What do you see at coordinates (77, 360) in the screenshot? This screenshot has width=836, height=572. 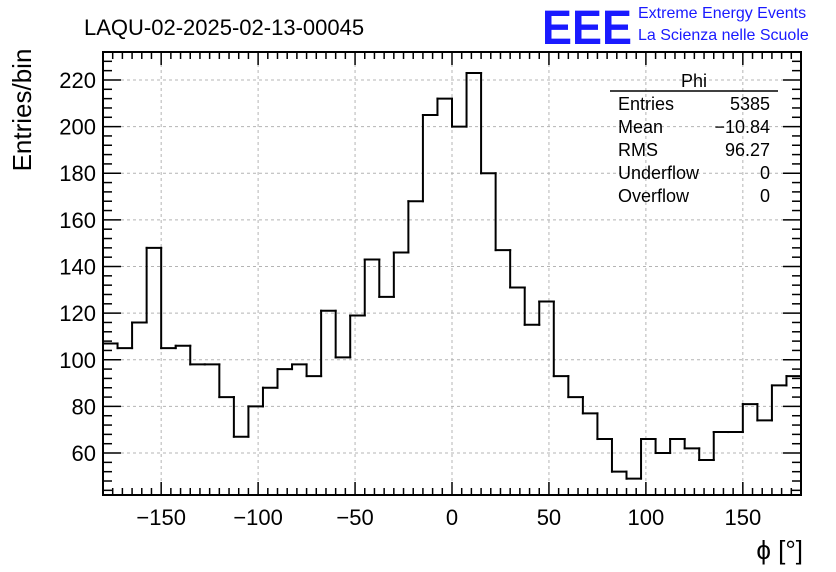 I see `y-tick-label: 100` at bounding box center [77, 360].